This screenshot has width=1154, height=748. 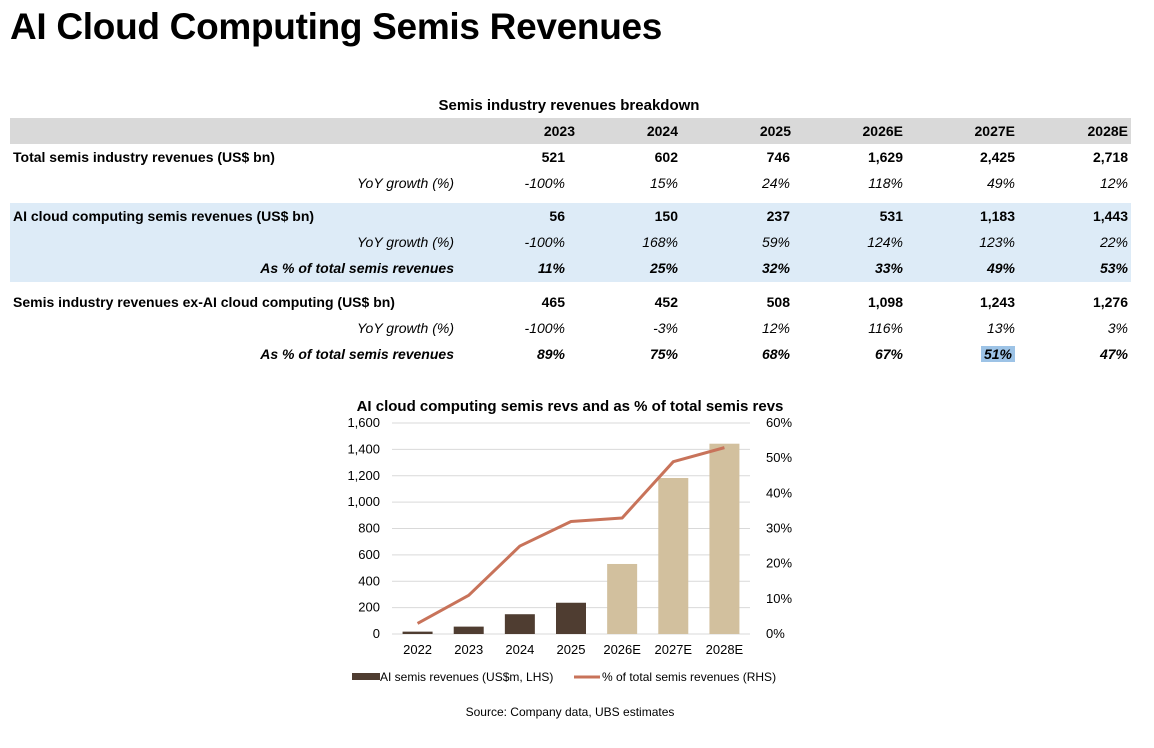 What do you see at coordinates (376, 633) in the screenshot?
I see `y-tick-label-left: 0` at bounding box center [376, 633].